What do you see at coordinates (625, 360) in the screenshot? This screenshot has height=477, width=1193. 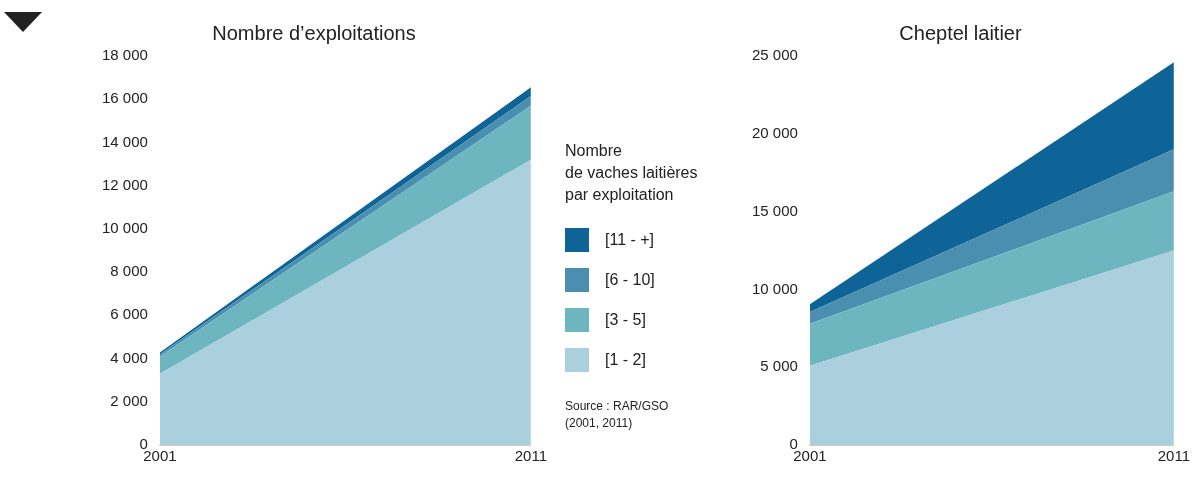 I see `legend-label: [1 - 2]` at bounding box center [625, 360].